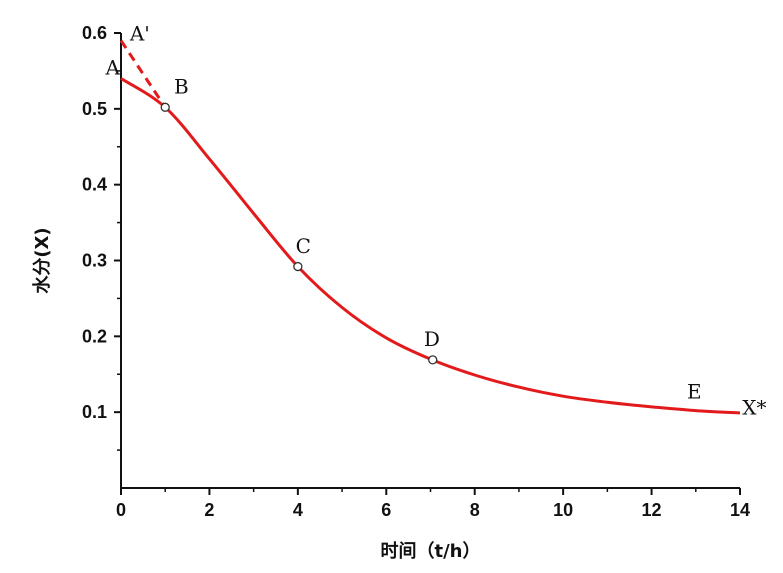 The width and height of the screenshot is (783, 573). Describe the element at coordinates (94, 336) in the screenshot. I see `y-tick-label: 0.2` at that location.